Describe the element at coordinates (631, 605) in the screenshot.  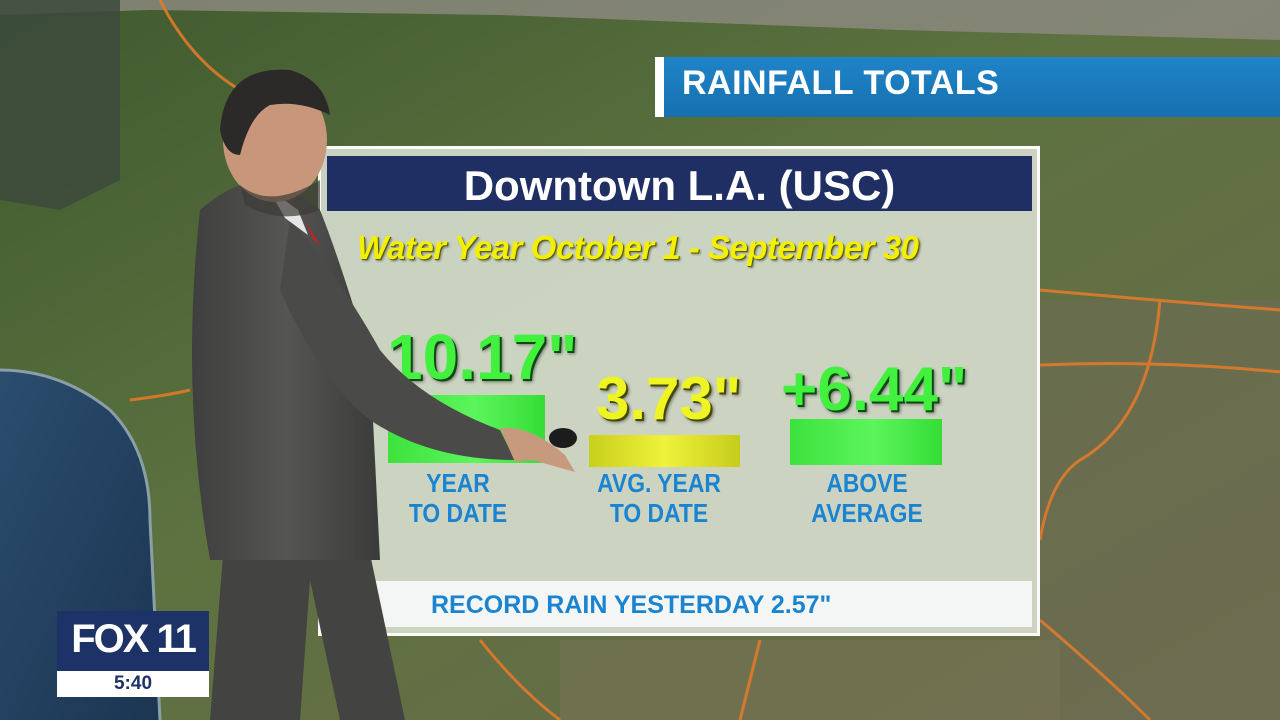
I see `record-rain-text: RECORD RAIN YESTERDAY 2.57"` at that location.